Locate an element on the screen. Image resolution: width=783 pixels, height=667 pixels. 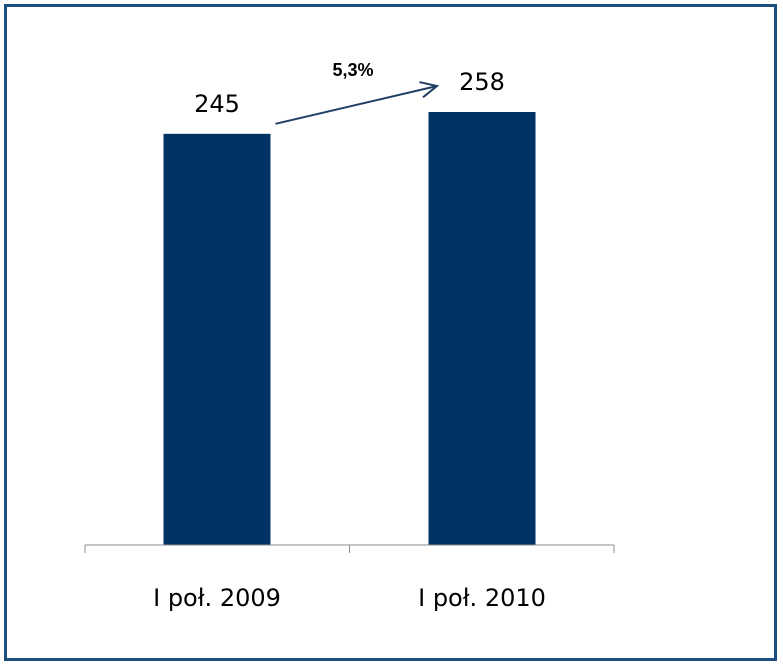
x-axis is located at coordinates (349, 548).